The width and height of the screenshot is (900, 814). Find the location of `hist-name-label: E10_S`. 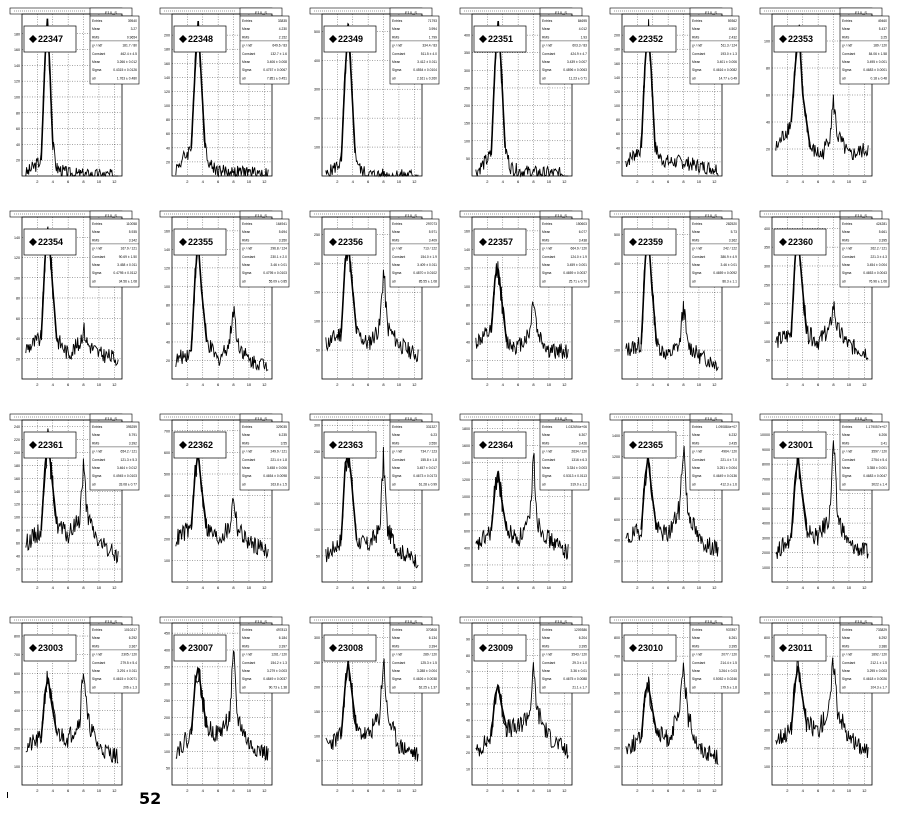

hist-name-label: E10_S is located at coordinates (711, 418).